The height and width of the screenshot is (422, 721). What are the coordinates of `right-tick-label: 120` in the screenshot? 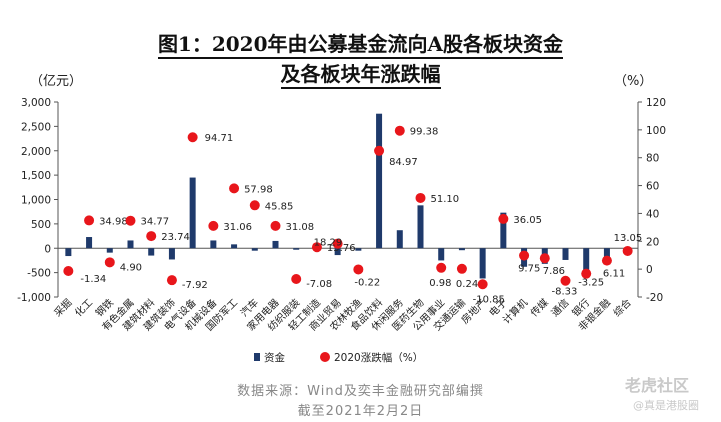 It's located at (656, 103).